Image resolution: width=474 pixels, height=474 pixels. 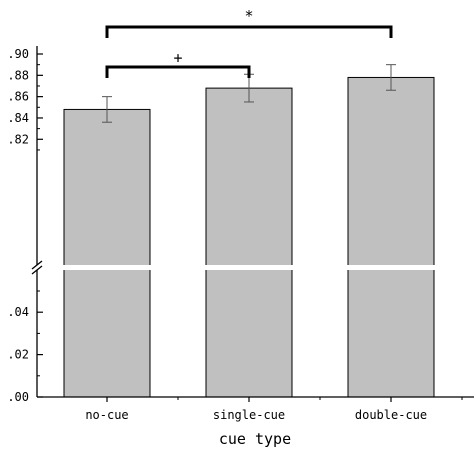 What do you see at coordinates (25, 225) in the screenshot?
I see `y-ticks: .82 .84 .86 .88 .90 .00 .02 .04` at bounding box center [25, 225].